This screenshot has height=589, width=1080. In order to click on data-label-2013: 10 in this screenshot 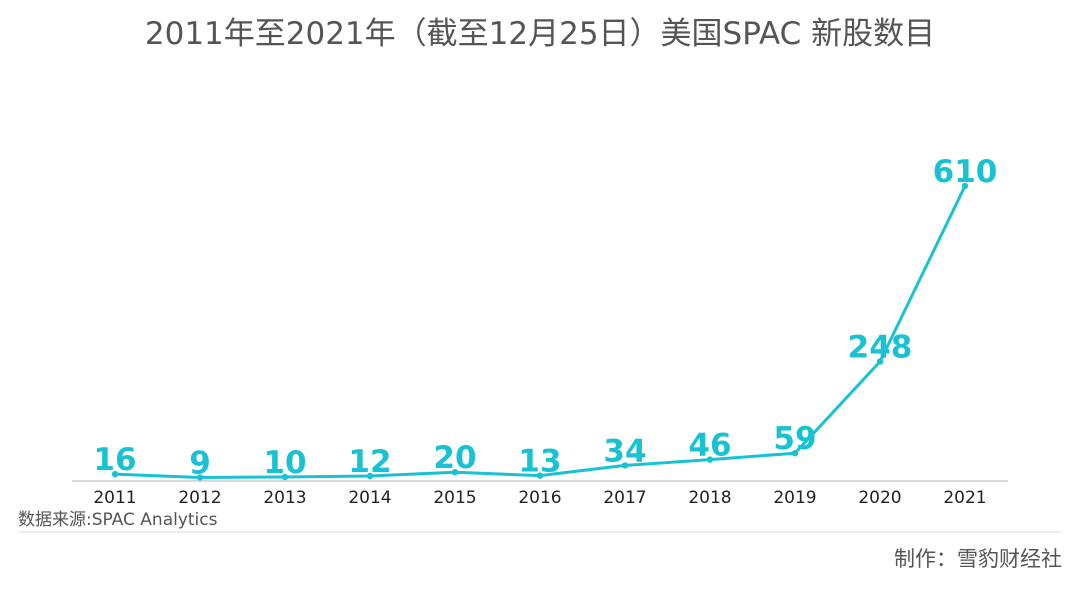, I will do `click(284, 463)`.